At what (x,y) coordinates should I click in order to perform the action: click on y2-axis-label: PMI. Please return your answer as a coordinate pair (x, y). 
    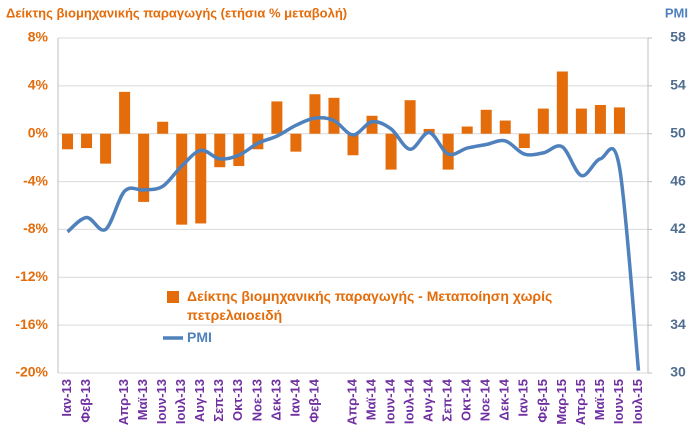
    Looking at the image, I should click on (676, 12).